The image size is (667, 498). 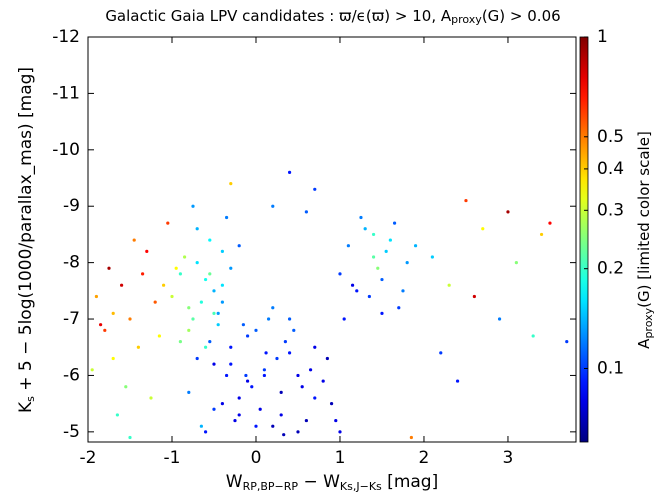 What do you see at coordinates (88, 458) in the screenshot?
I see `x-tick-label: -2` at bounding box center [88, 458].